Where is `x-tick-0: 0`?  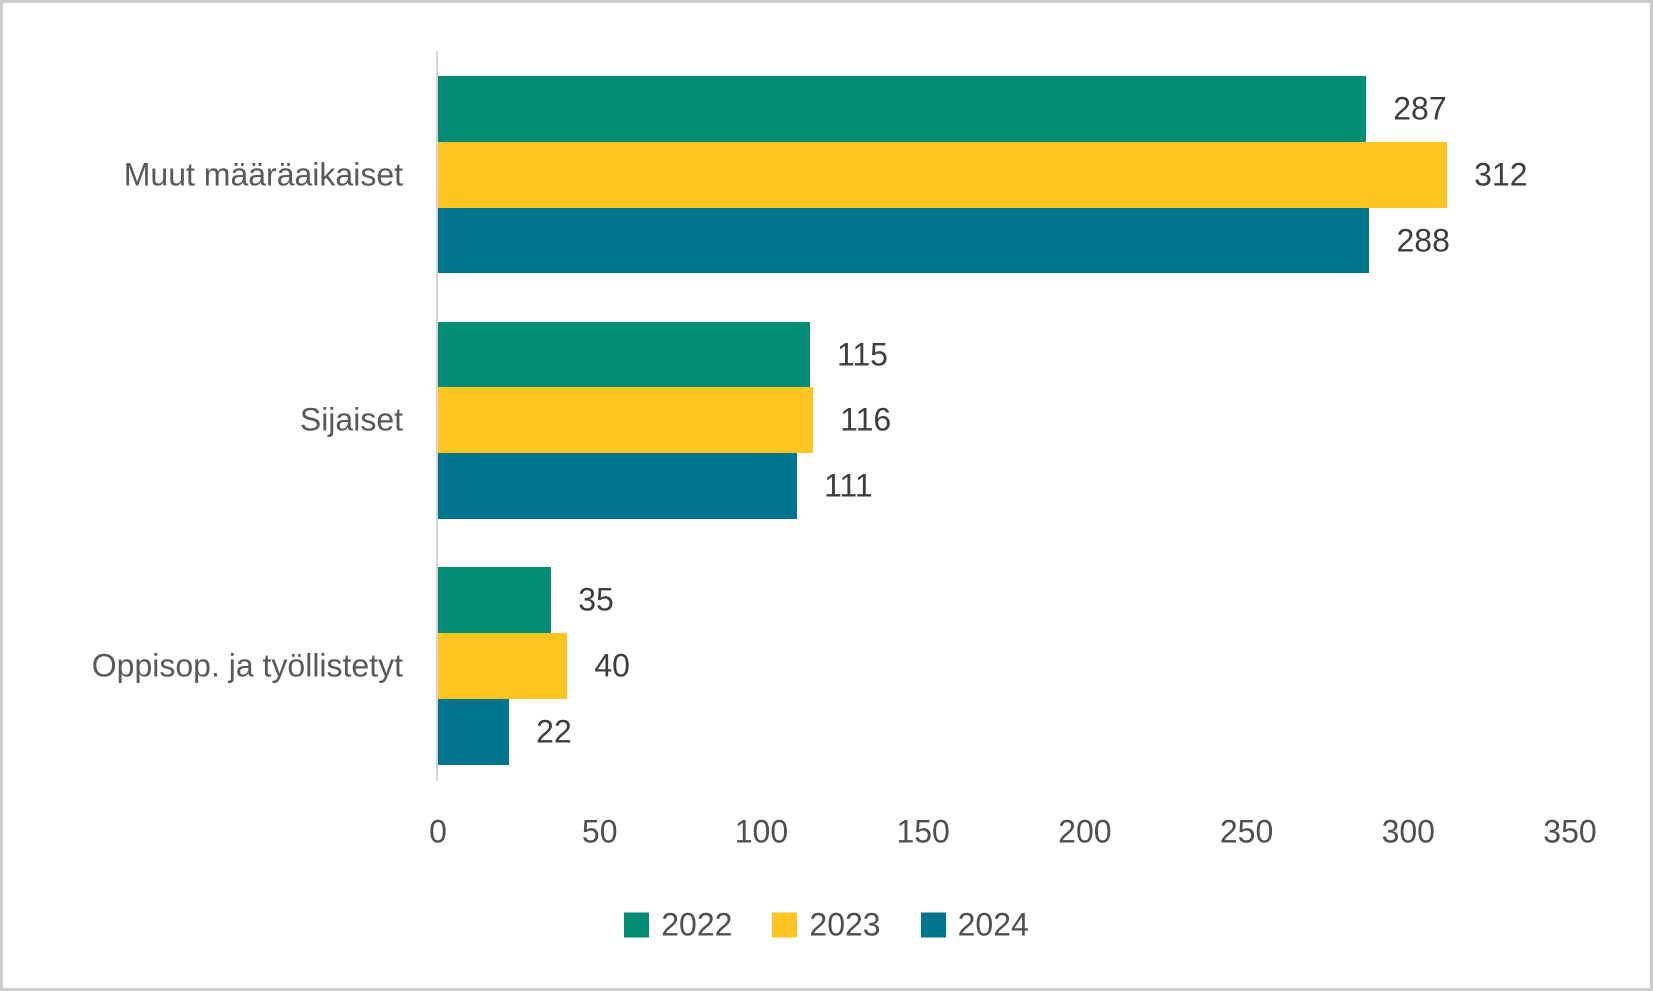
x-tick-0: 0 is located at coordinates (438, 831).